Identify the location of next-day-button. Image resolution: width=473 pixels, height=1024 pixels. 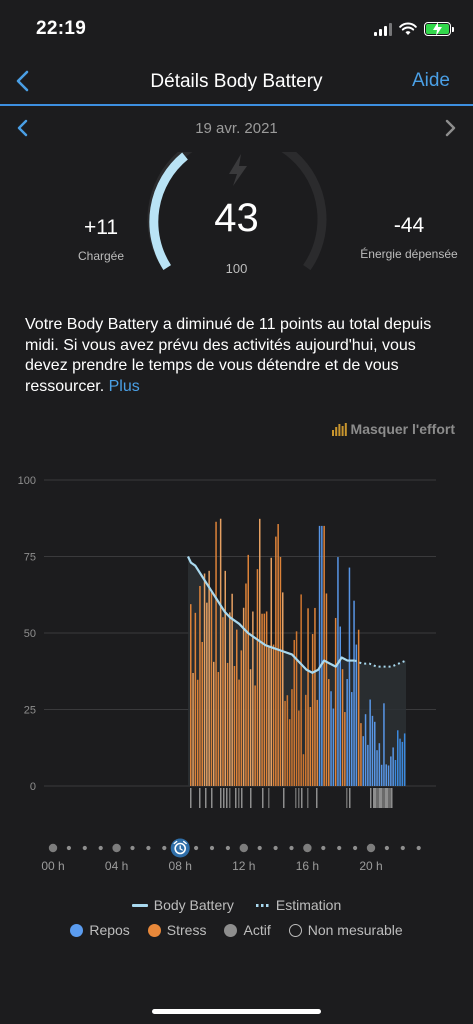
(450, 128).